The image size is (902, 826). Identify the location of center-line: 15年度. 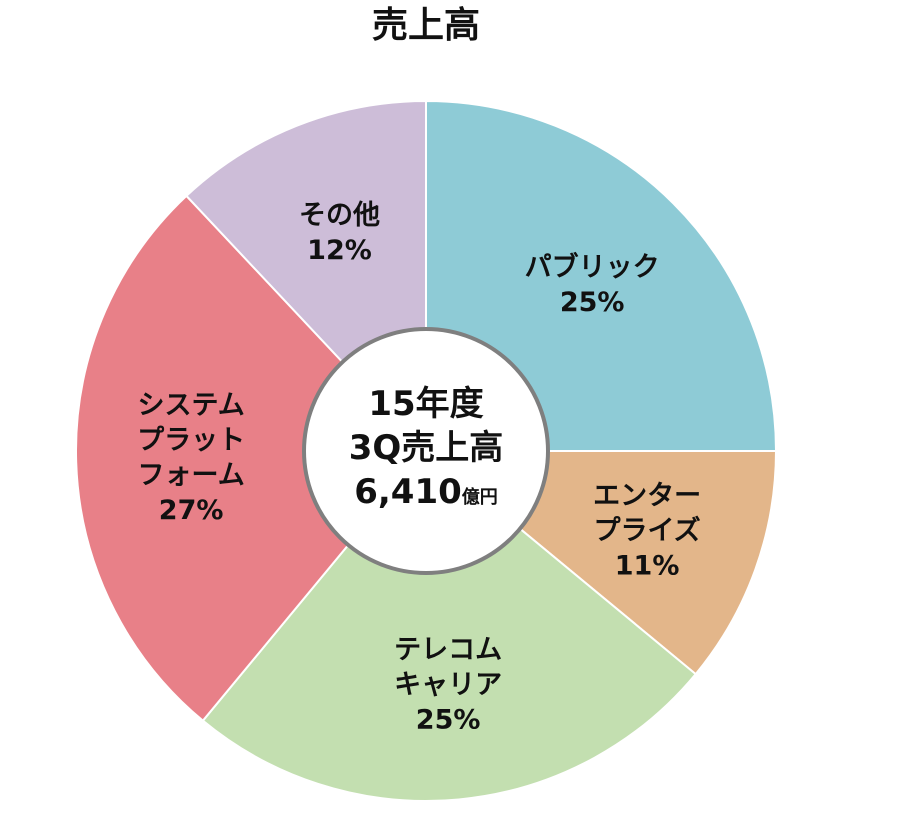
(426, 404).